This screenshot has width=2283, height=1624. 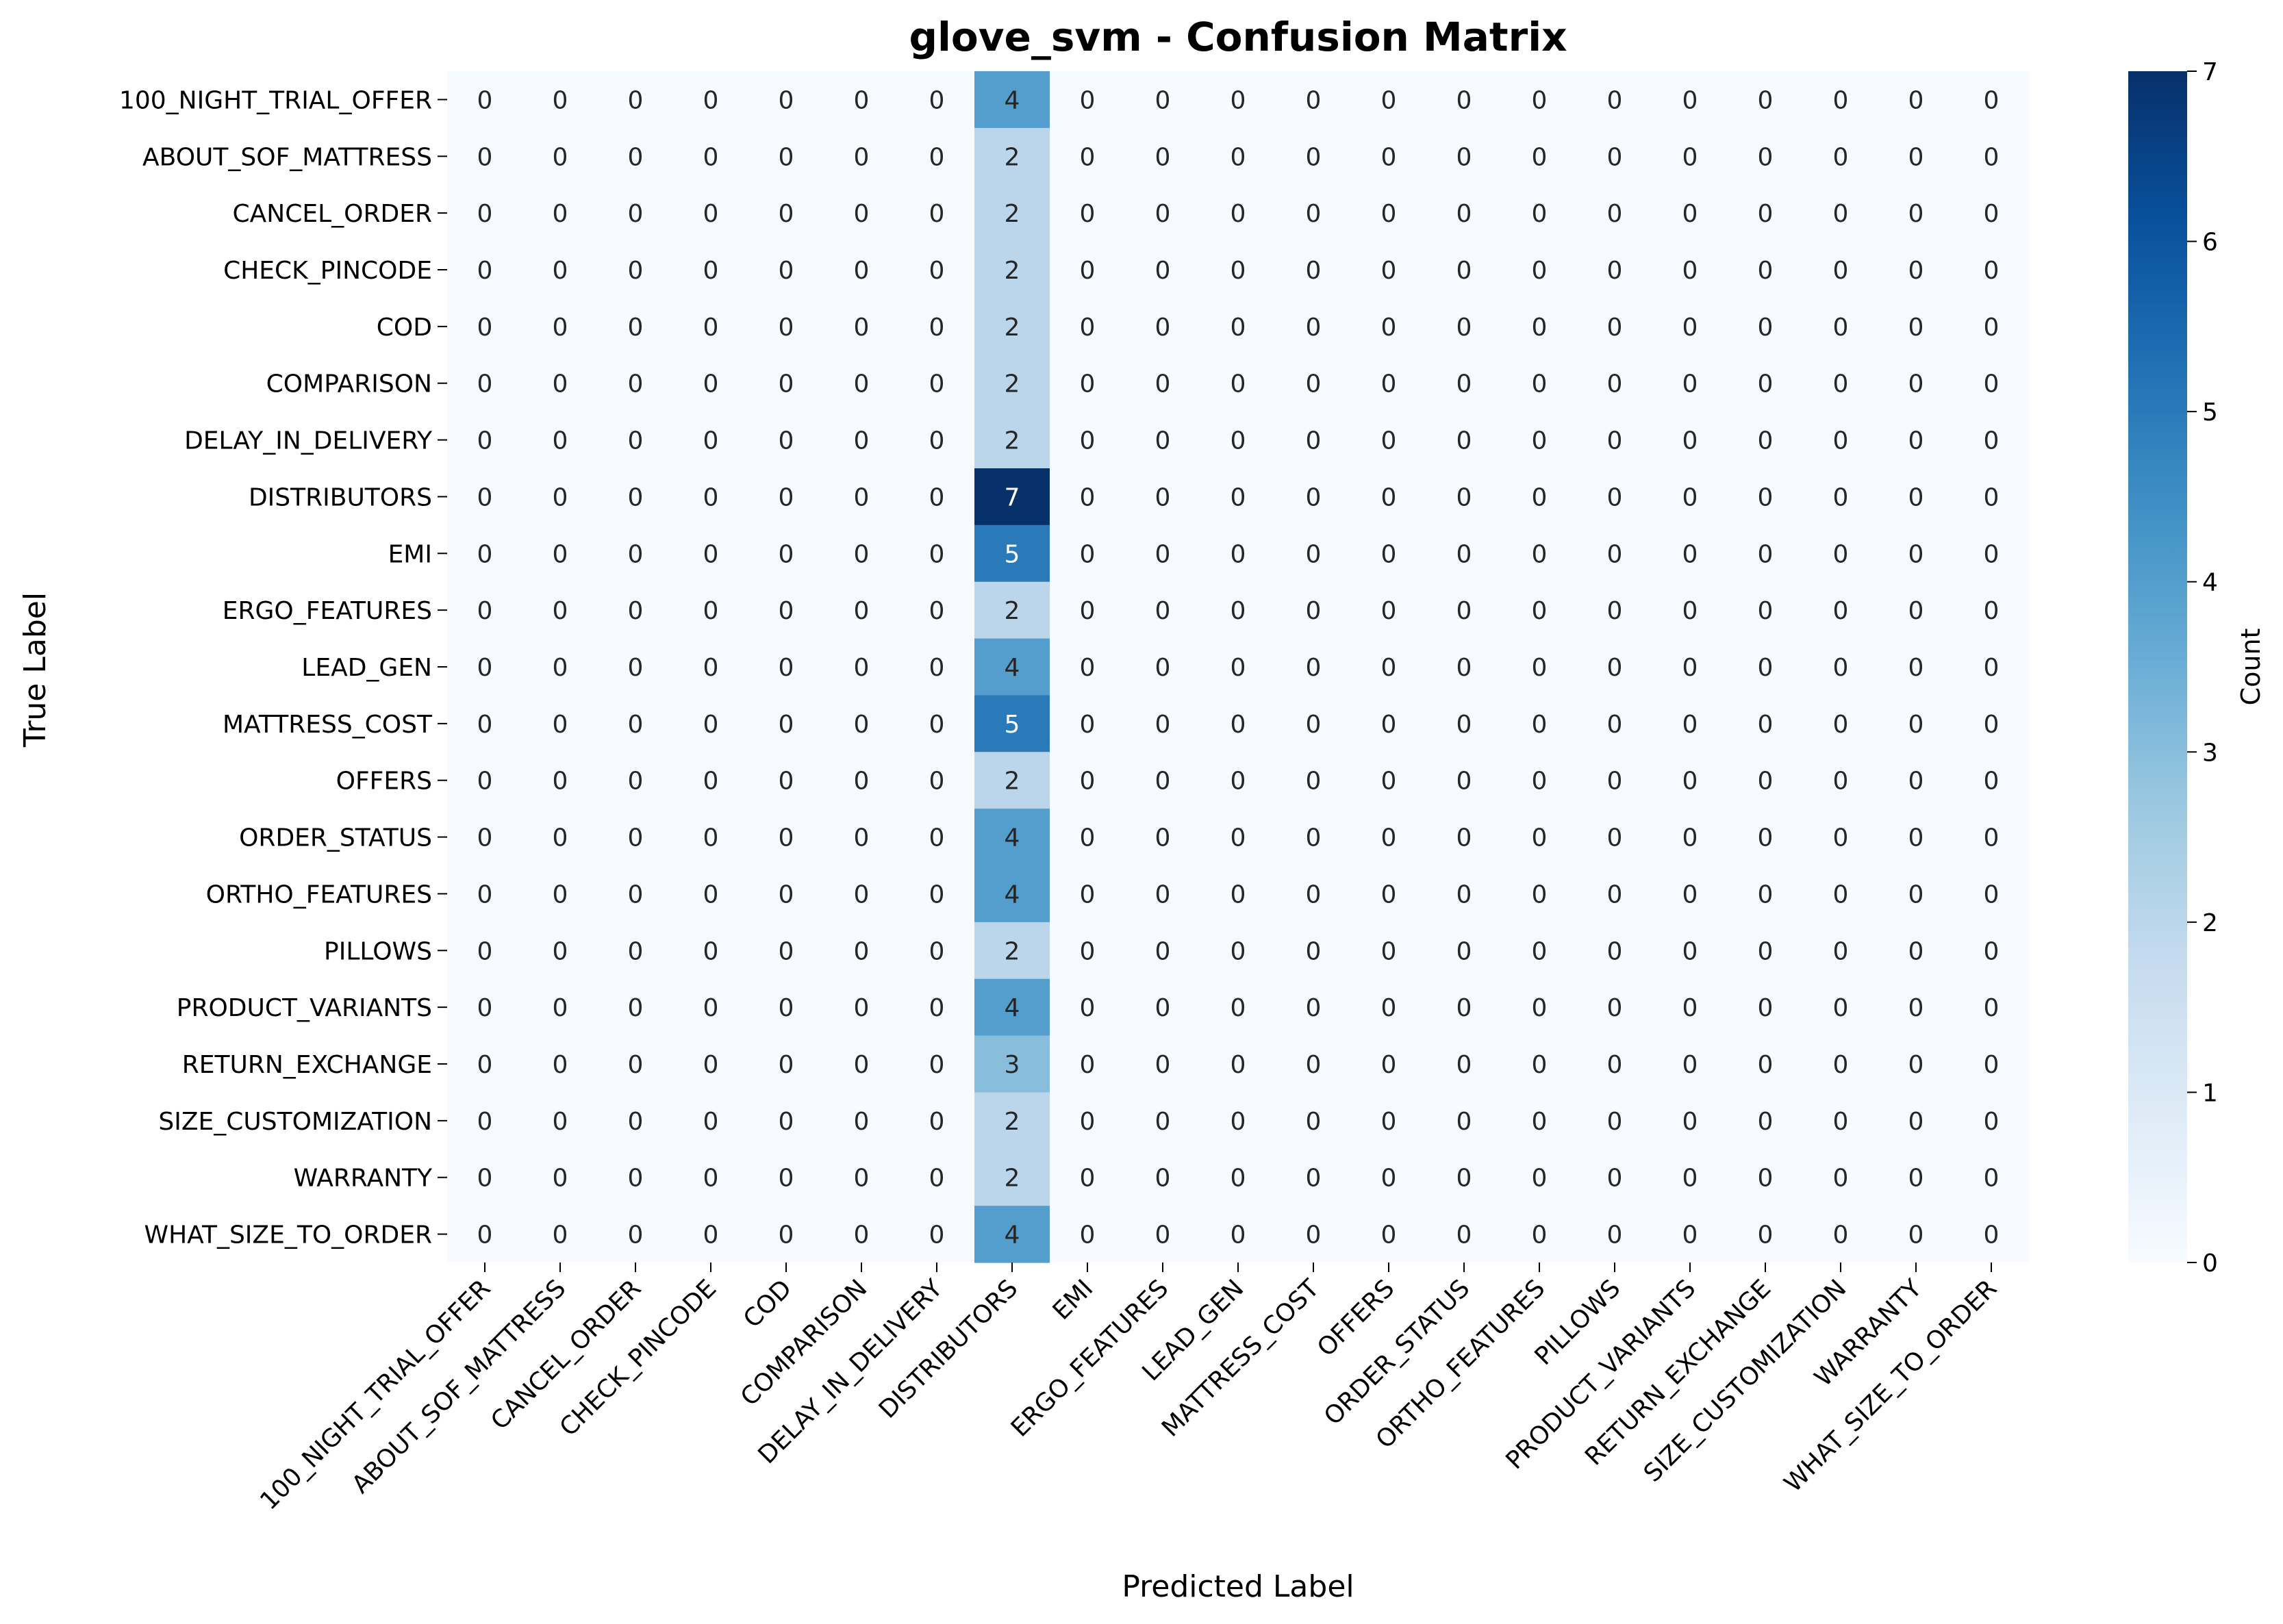 I want to click on y-tick-label: RETURN_EXCHANGE, so click(x=307, y=1065).